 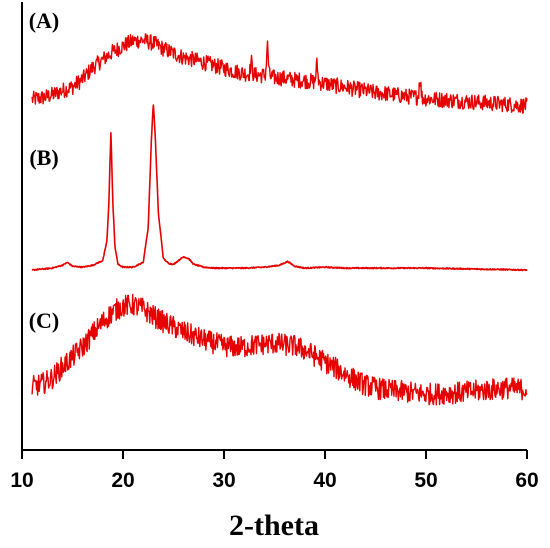 I want to click on x-axis-title: 2-theta, so click(x=274, y=525).